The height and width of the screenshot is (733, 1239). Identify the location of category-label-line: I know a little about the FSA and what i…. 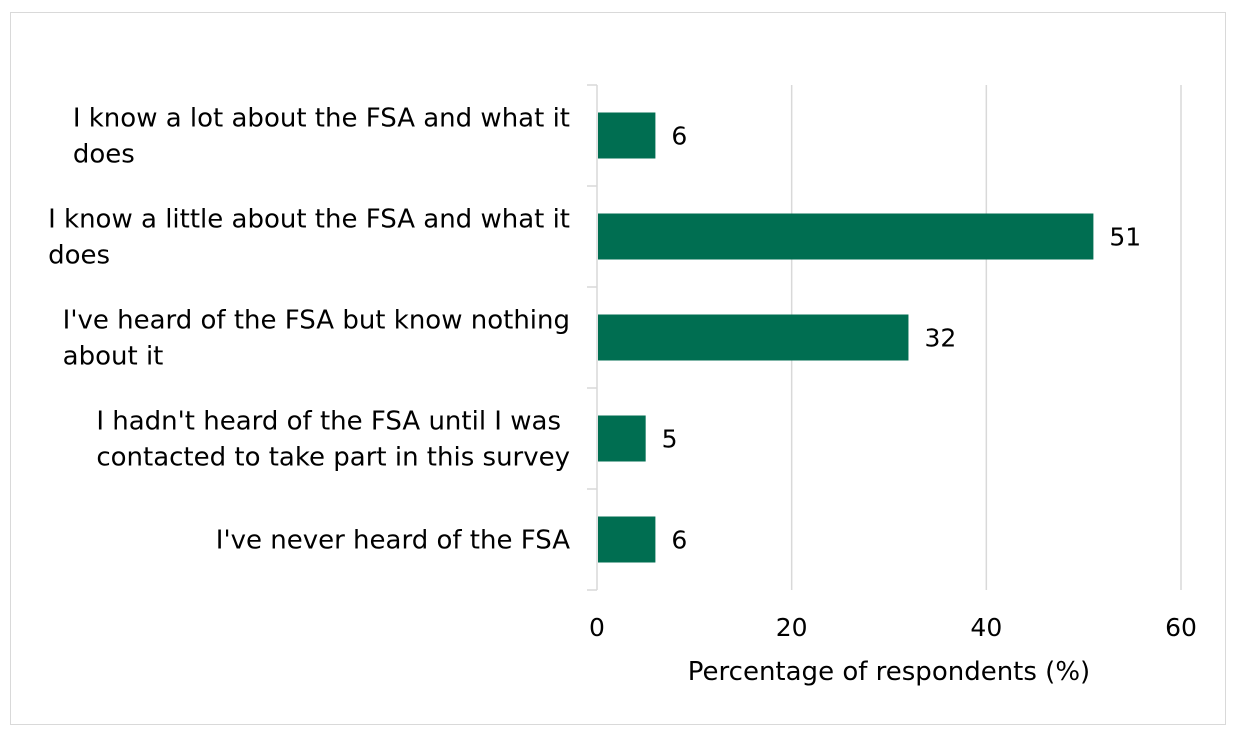
(309, 220).